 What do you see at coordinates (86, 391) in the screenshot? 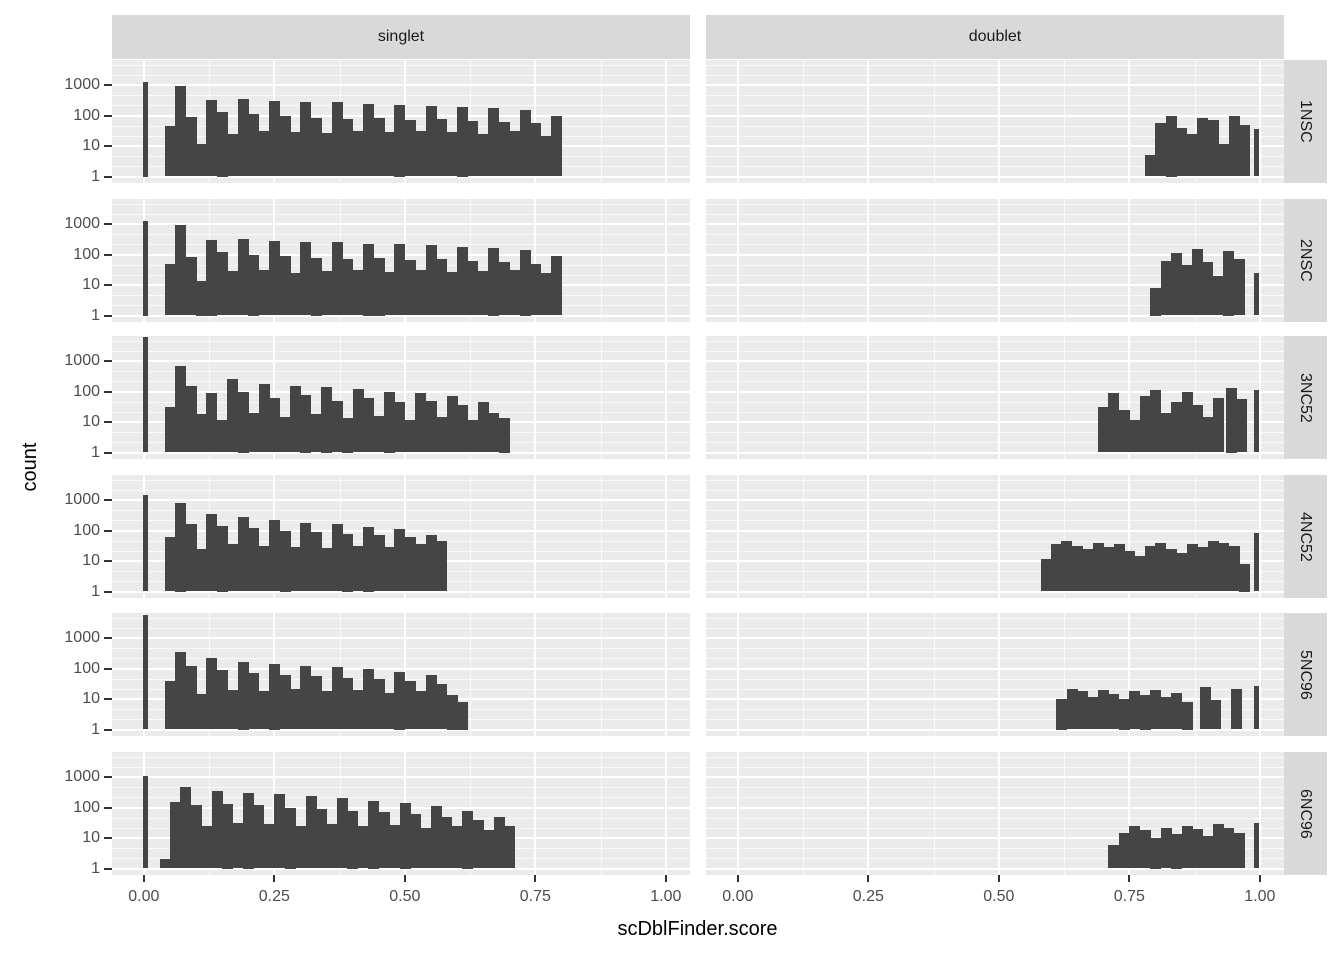
I see `y-axis-tick-label: 100` at bounding box center [86, 391].